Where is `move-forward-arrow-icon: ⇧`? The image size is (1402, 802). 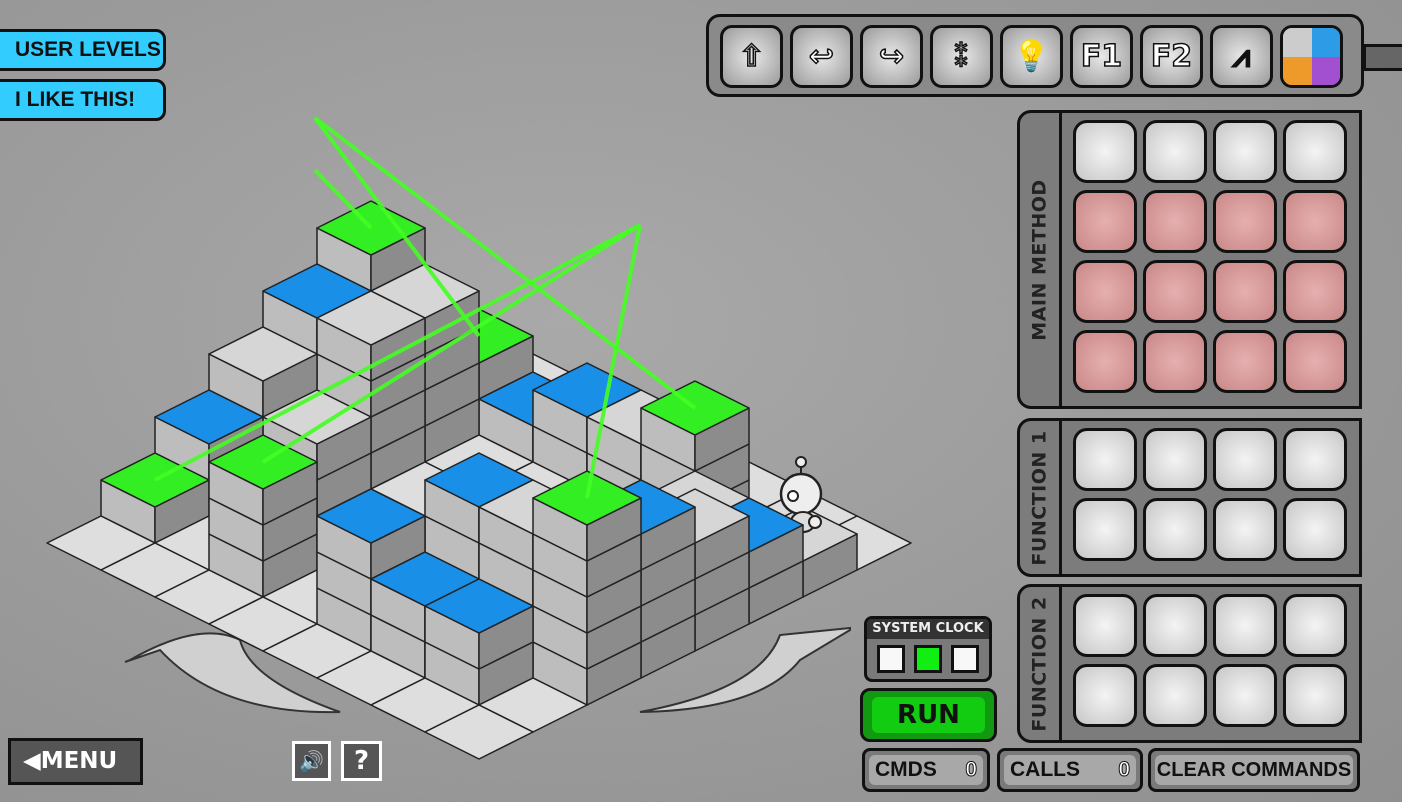 move-forward-arrow-icon: ⇧ is located at coordinates (751, 56).